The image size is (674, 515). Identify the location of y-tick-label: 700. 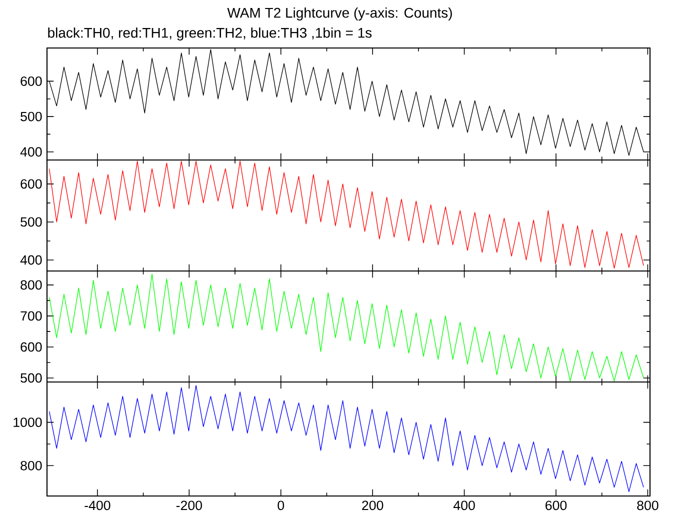
(31, 316).